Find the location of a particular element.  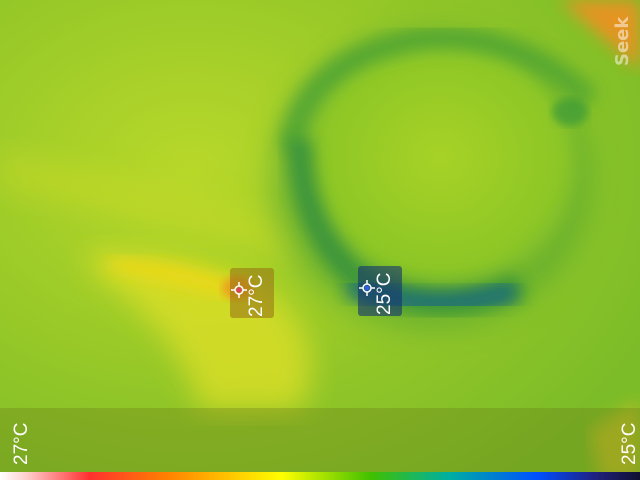

seek-logo: Seek is located at coordinates (622, 41).